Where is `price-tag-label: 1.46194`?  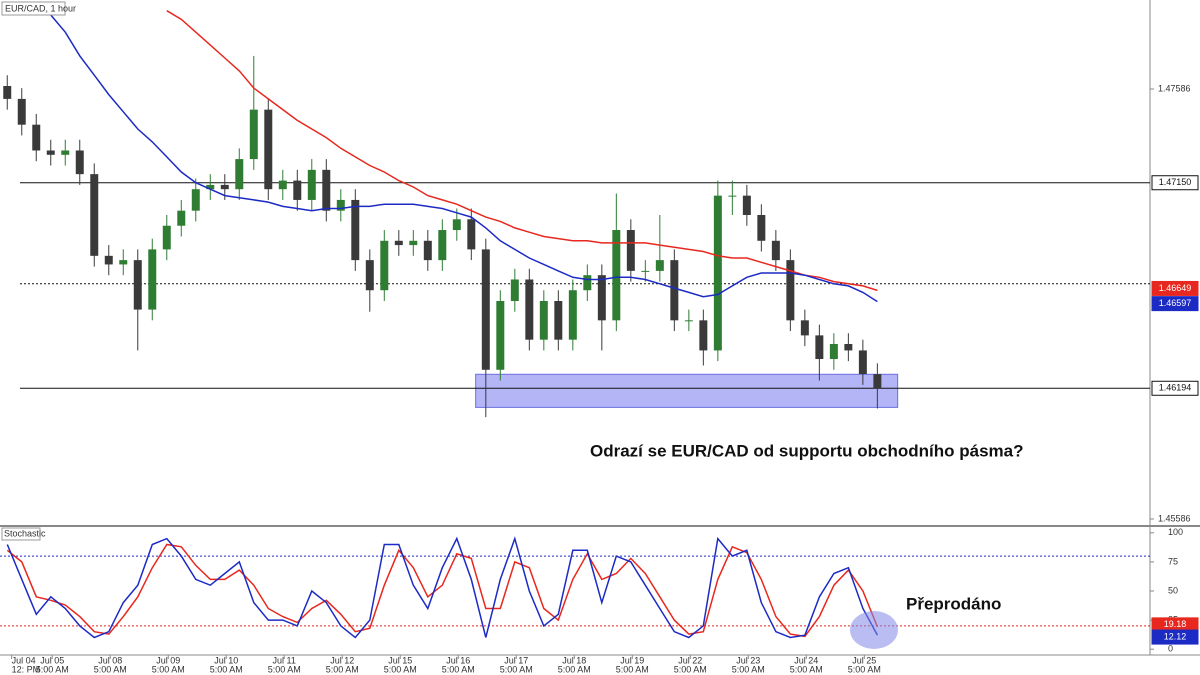 price-tag-label: 1.46194 is located at coordinates (1175, 388).